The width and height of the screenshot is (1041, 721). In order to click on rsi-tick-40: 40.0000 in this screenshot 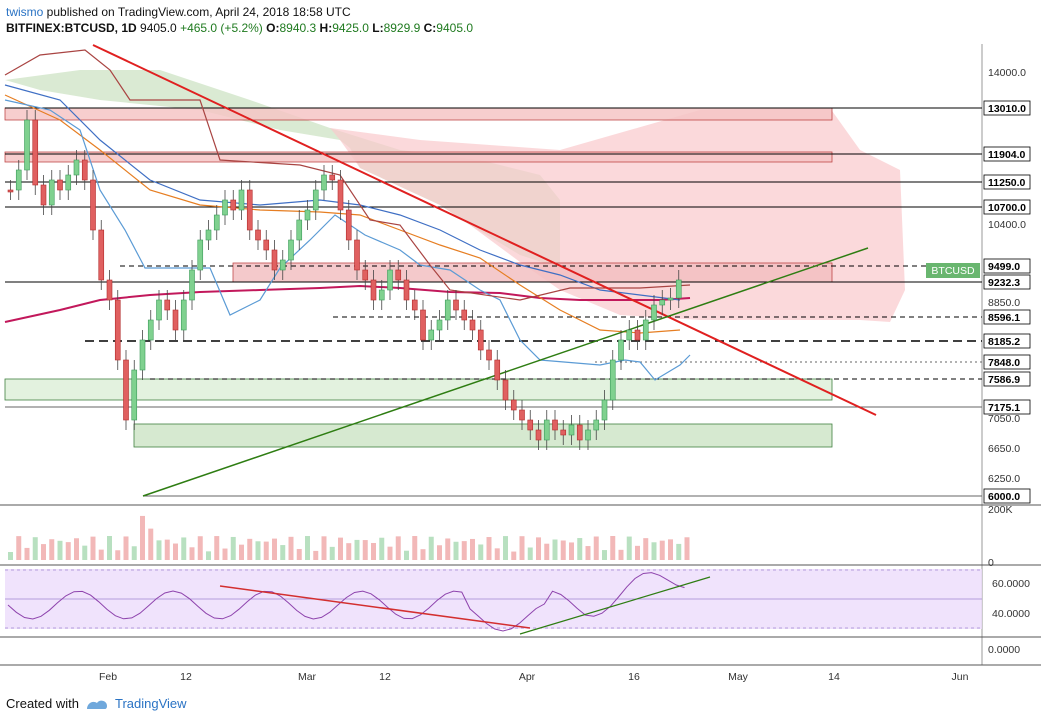, I will do `click(1011, 614)`.